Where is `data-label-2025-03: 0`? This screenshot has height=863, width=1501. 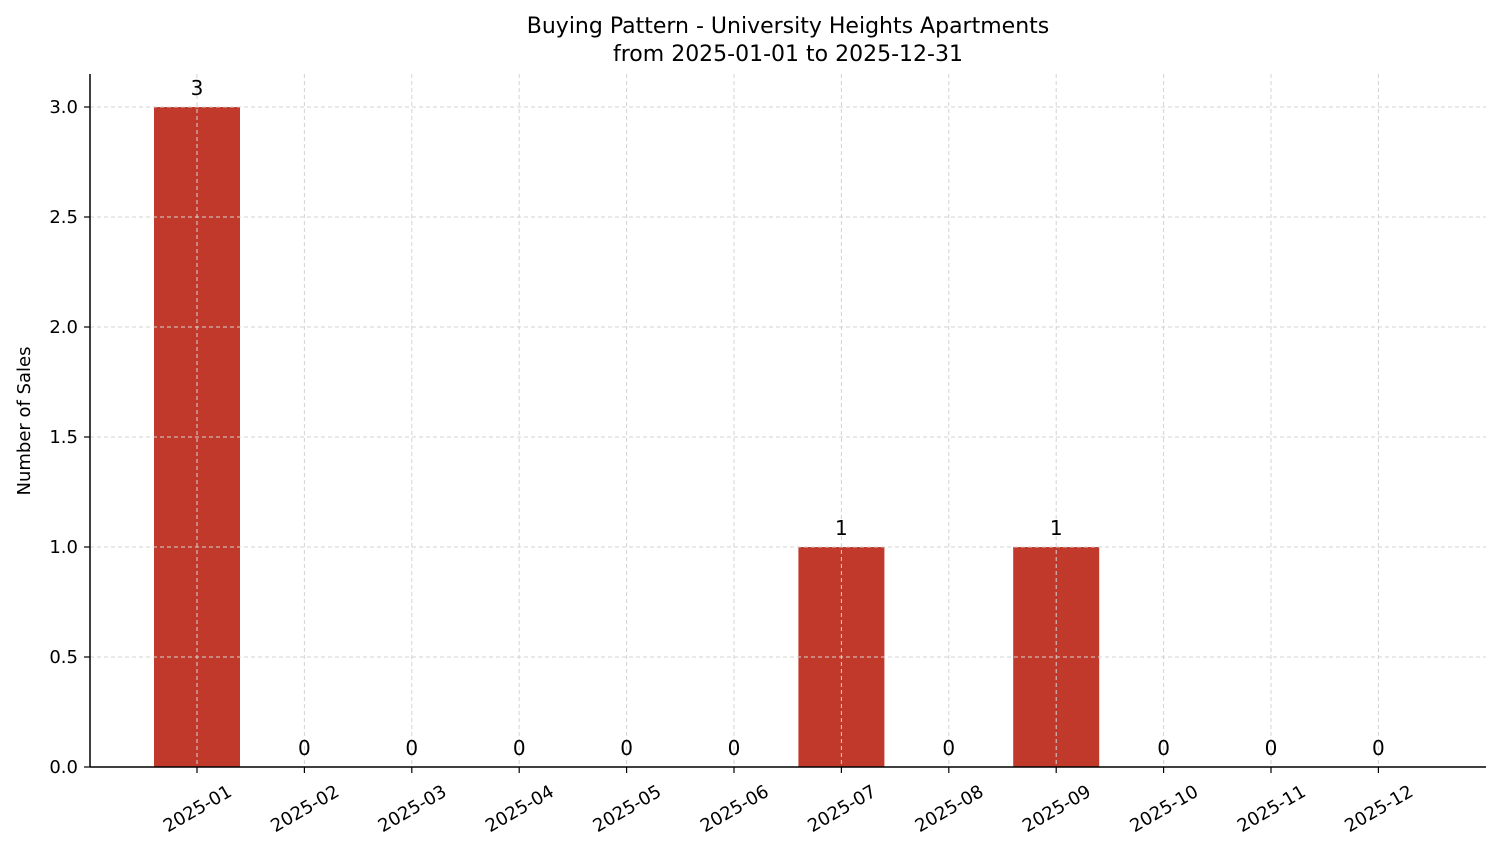
data-label-2025-03: 0 is located at coordinates (411, 748).